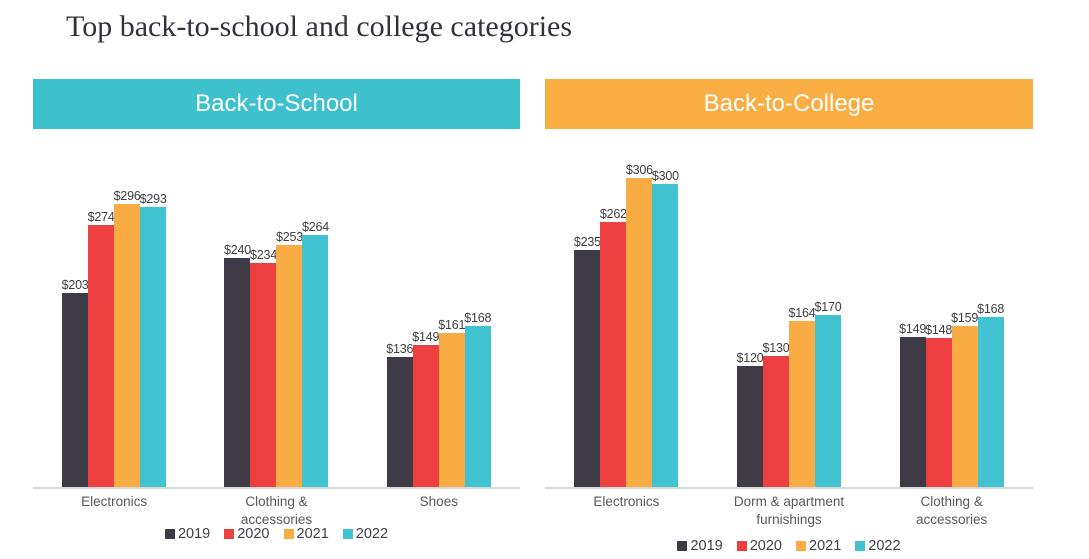 The height and width of the screenshot is (559, 1089). I want to click on bar-2020: $149, so click(426, 408).